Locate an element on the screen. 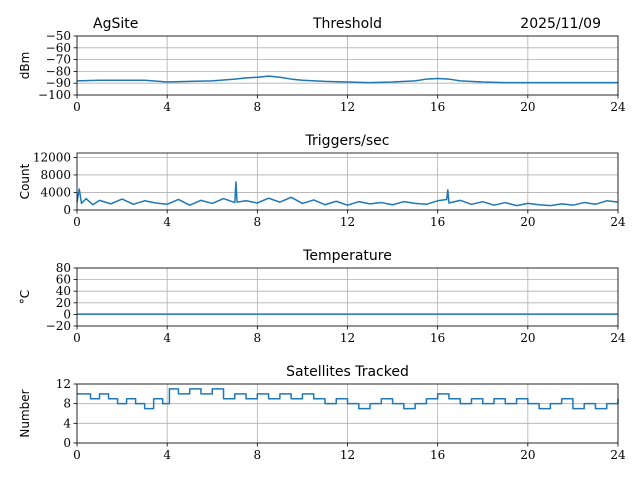 The width and height of the screenshot is (640, 480). y-tick-label: 12 is located at coordinates (63, 384).